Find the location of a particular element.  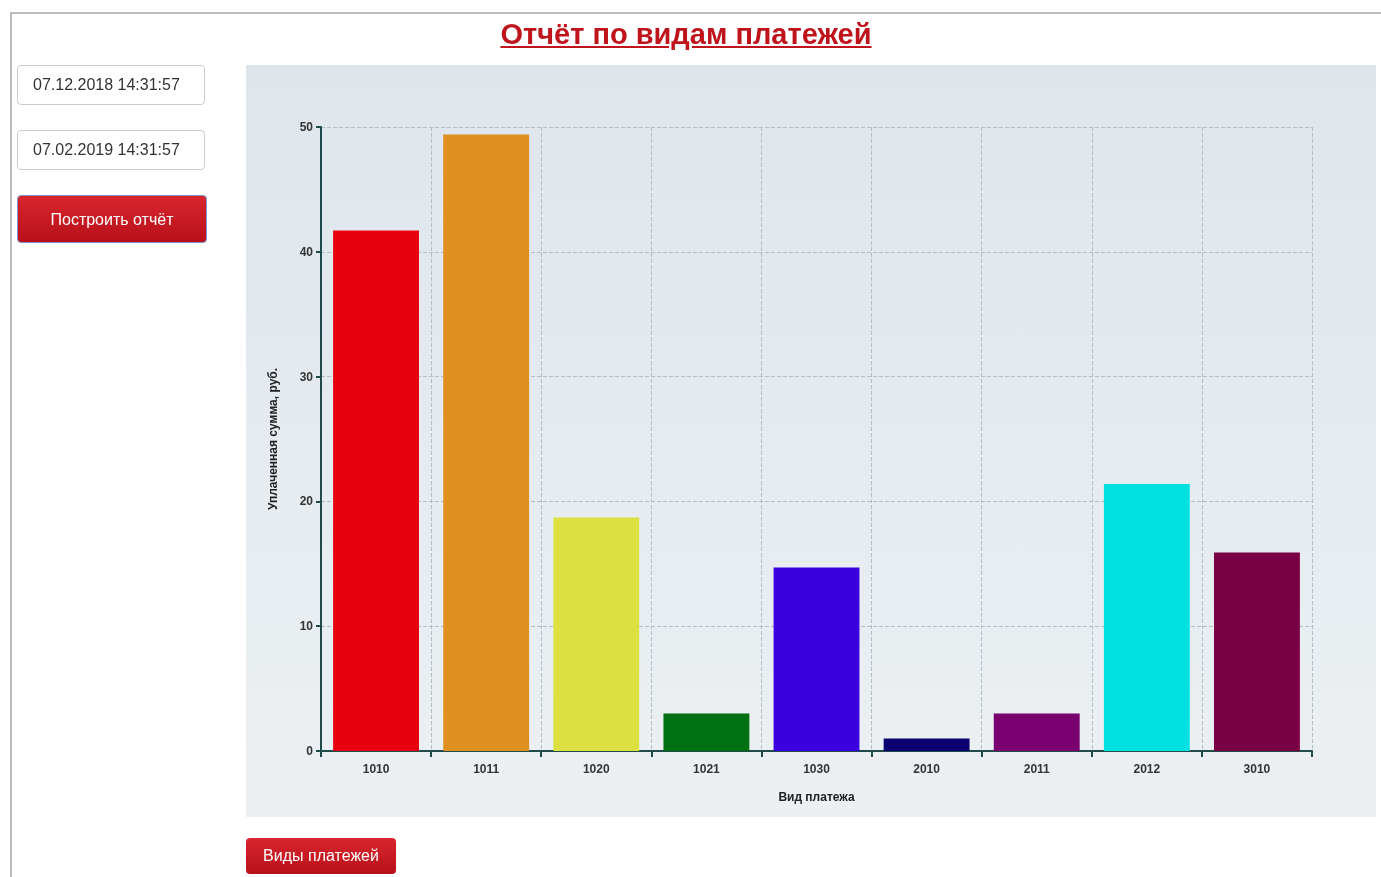

x-tick-label: 2012 is located at coordinates (1147, 769).